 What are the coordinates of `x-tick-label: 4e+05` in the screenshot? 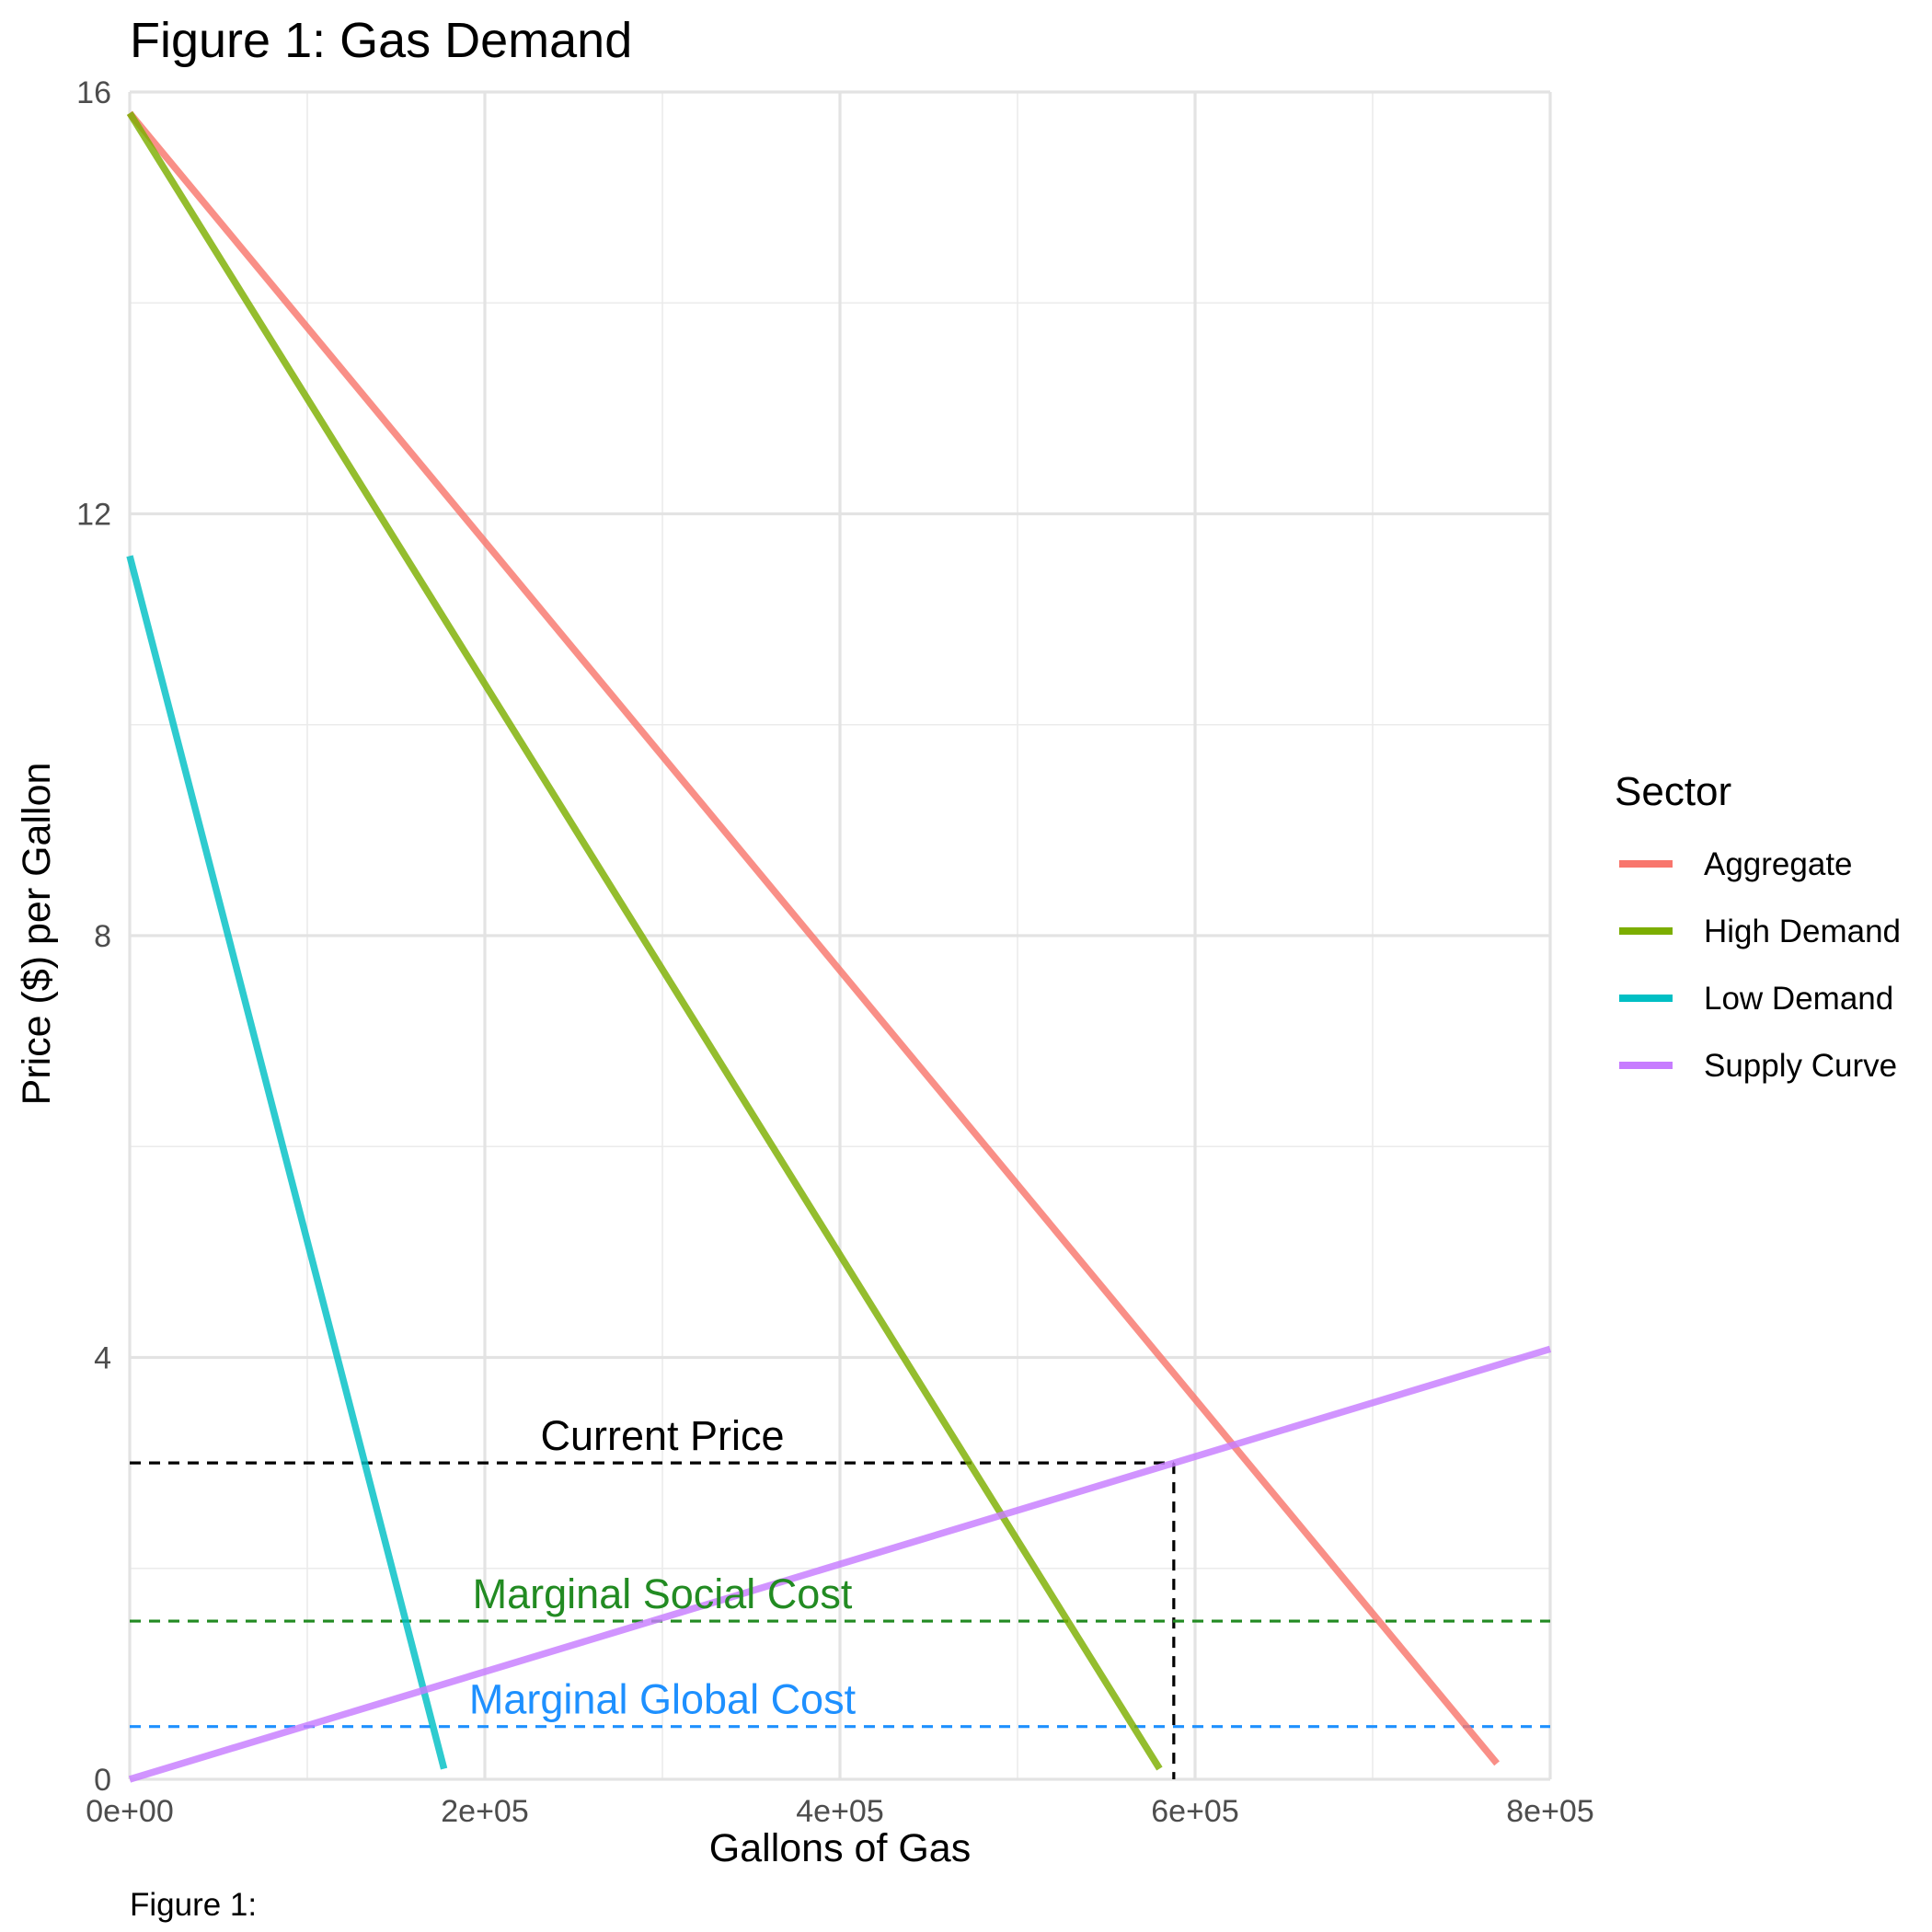 It's located at (840, 1811).